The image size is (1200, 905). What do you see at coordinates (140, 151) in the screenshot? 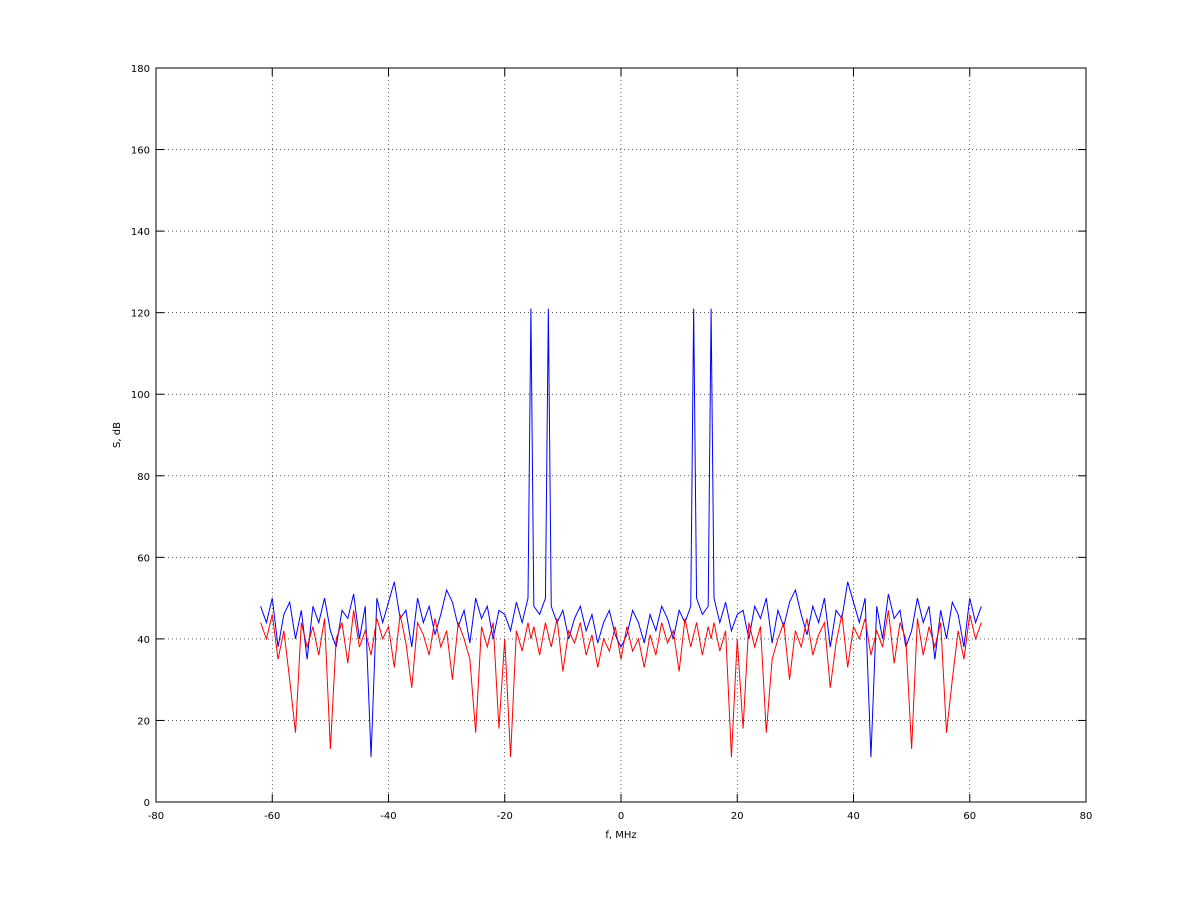
I see `y-tick-label: 160` at bounding box center [140, 151].